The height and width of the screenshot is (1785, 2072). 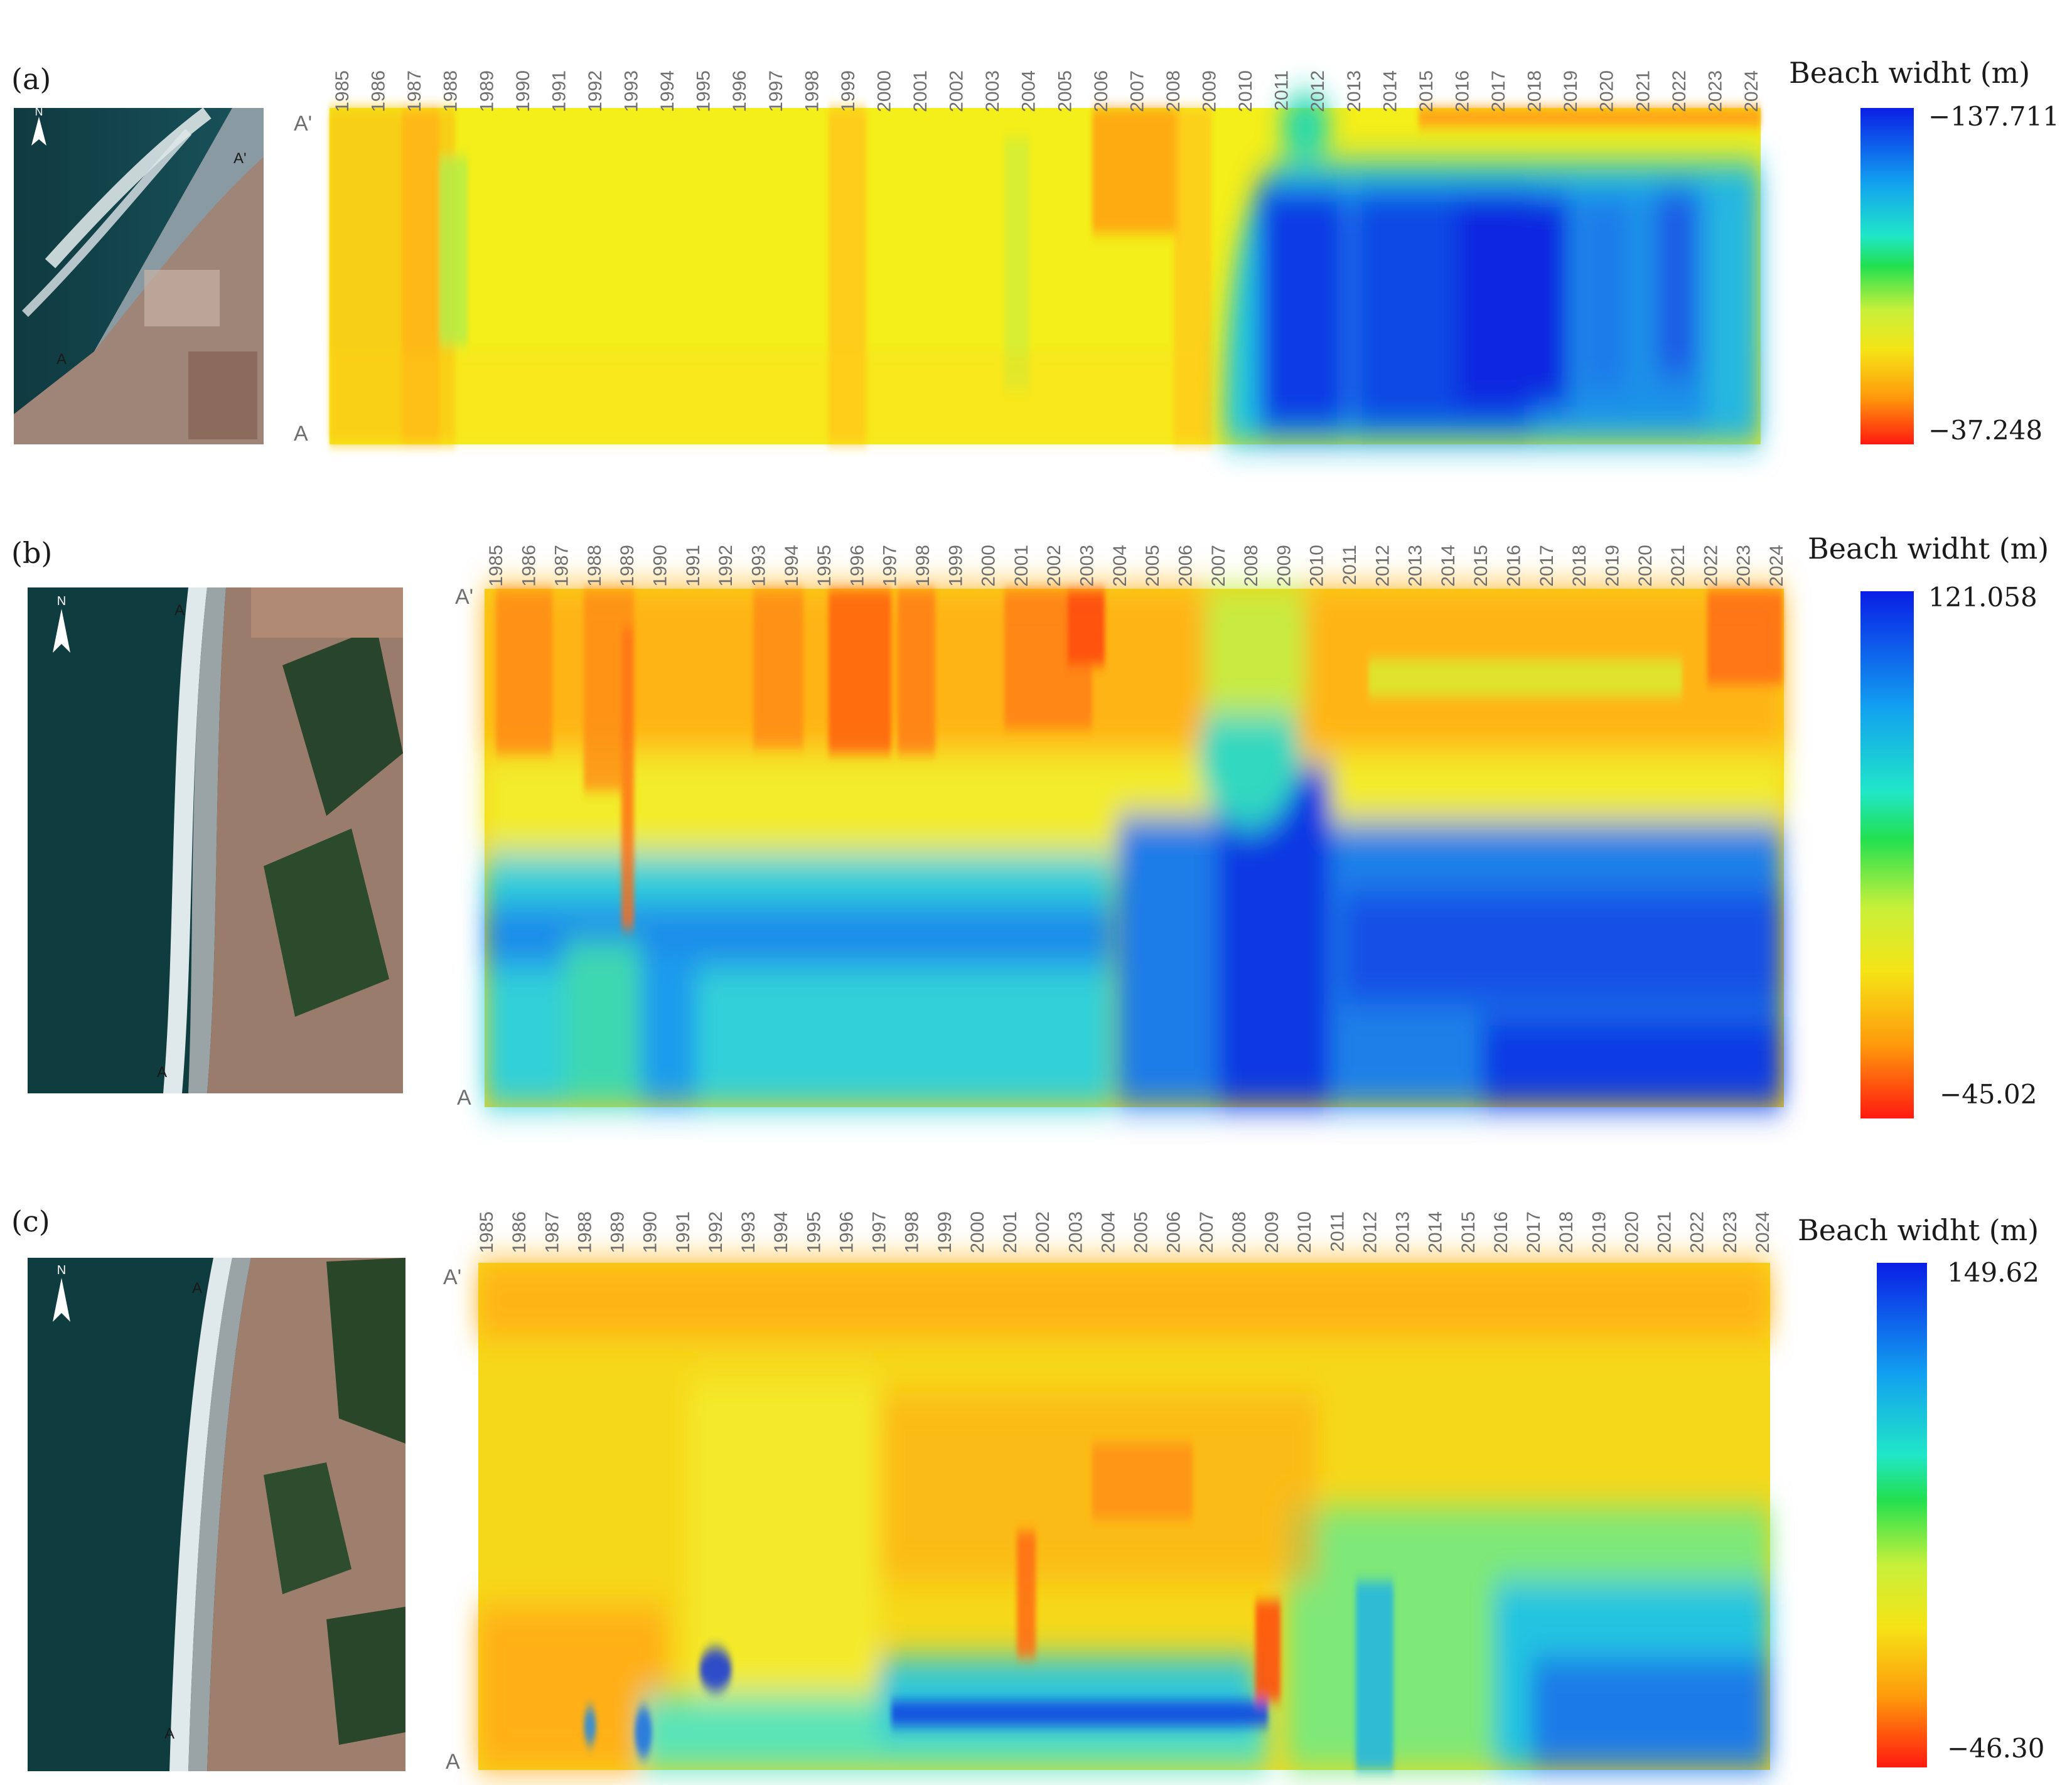 What do you see at coordinates (1993, 1272) in the screenshot?
I see `colorbar-max: 149.62` at bounding box center [1993, 1272].